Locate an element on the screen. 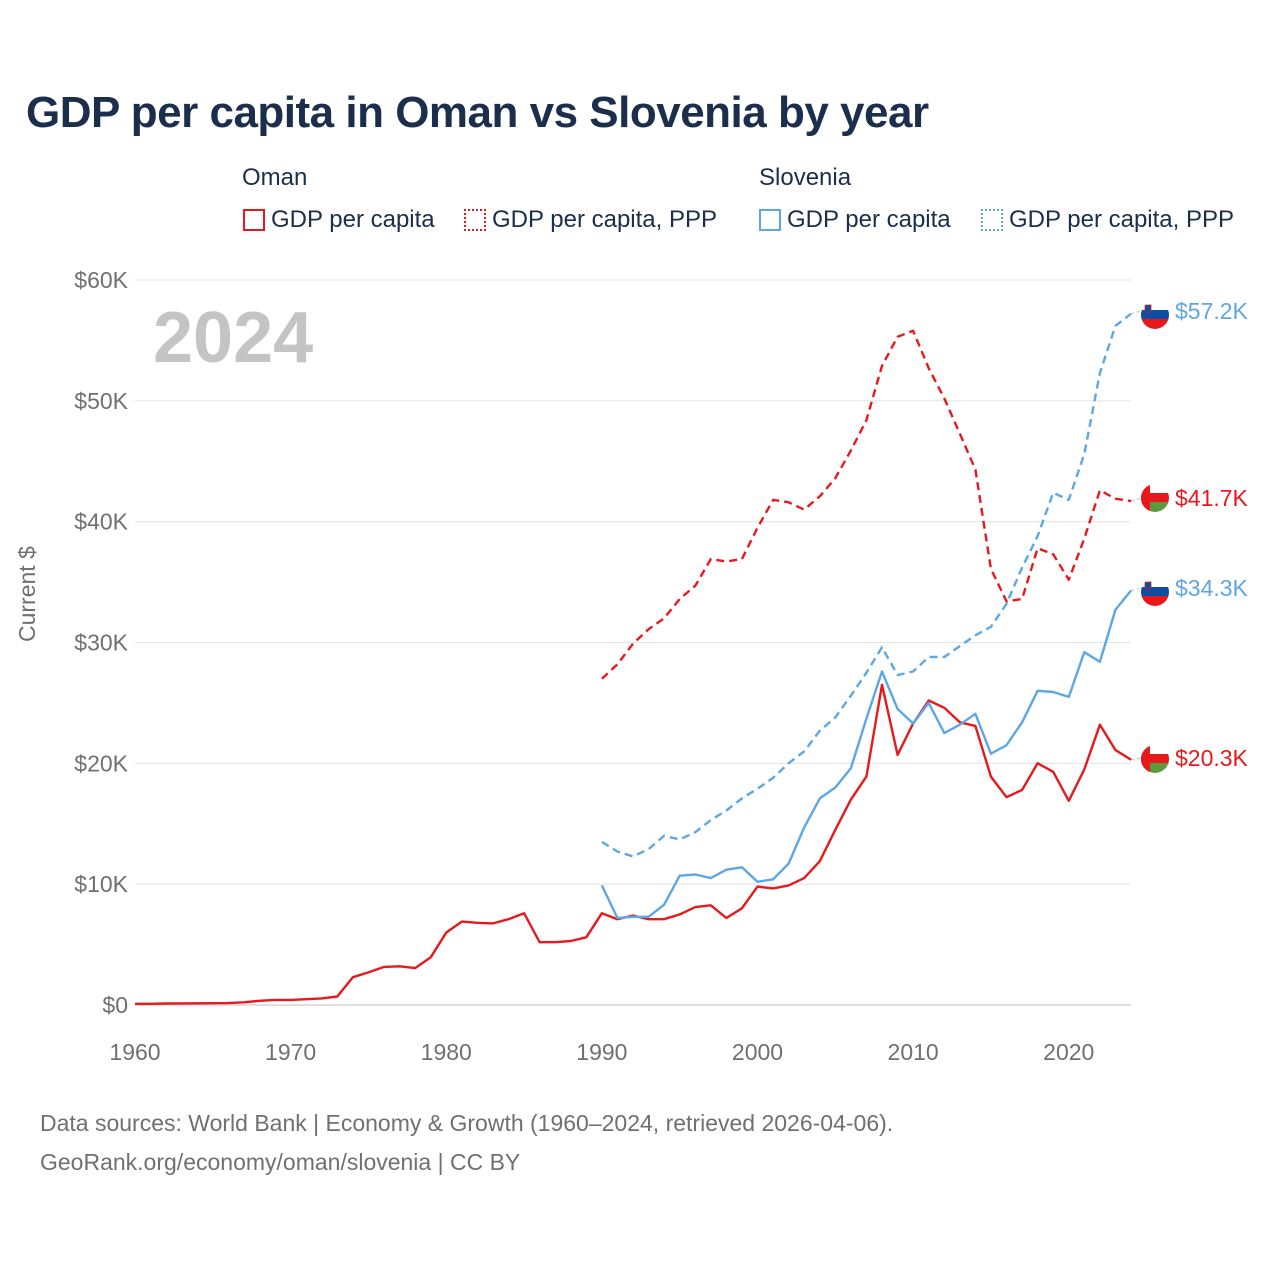 The height and width of the screenshot is (1280, 1280). legend-group-oman: Oman is located at coordinates (275, 177).